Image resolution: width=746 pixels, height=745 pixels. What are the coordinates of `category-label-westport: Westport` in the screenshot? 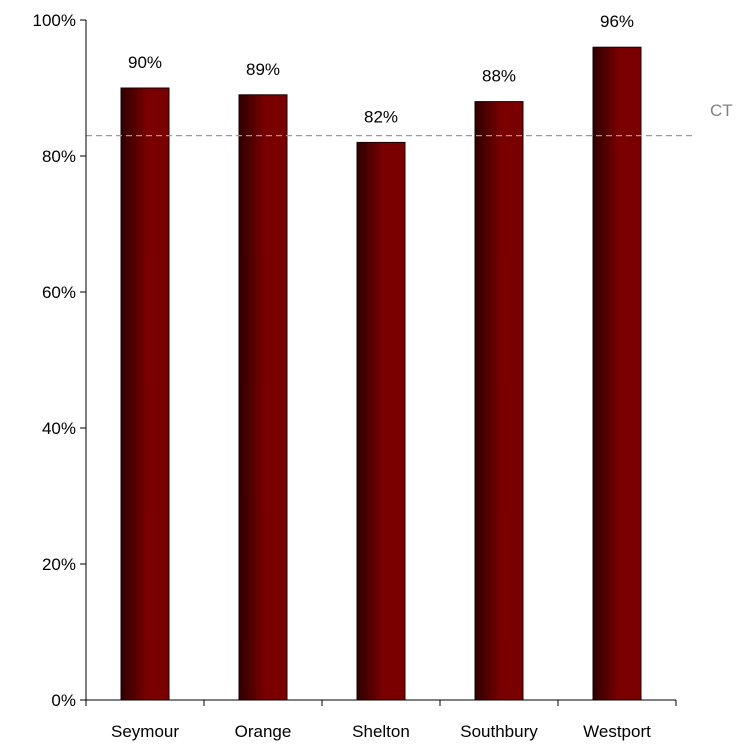 It's located at (617, 731).